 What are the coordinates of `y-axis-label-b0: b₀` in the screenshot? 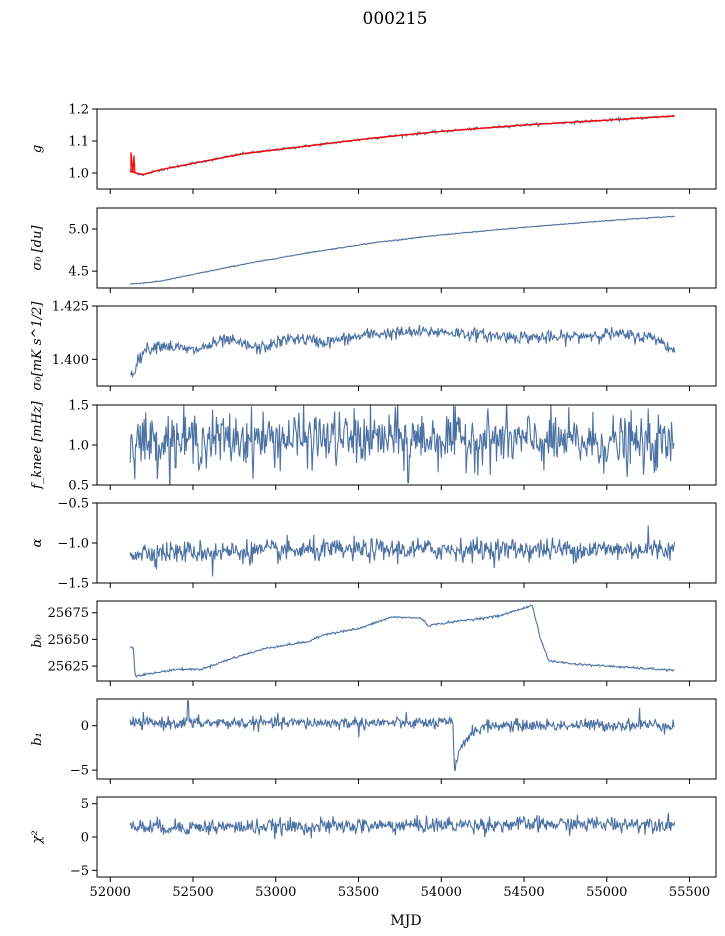 It's located at (37, 640).